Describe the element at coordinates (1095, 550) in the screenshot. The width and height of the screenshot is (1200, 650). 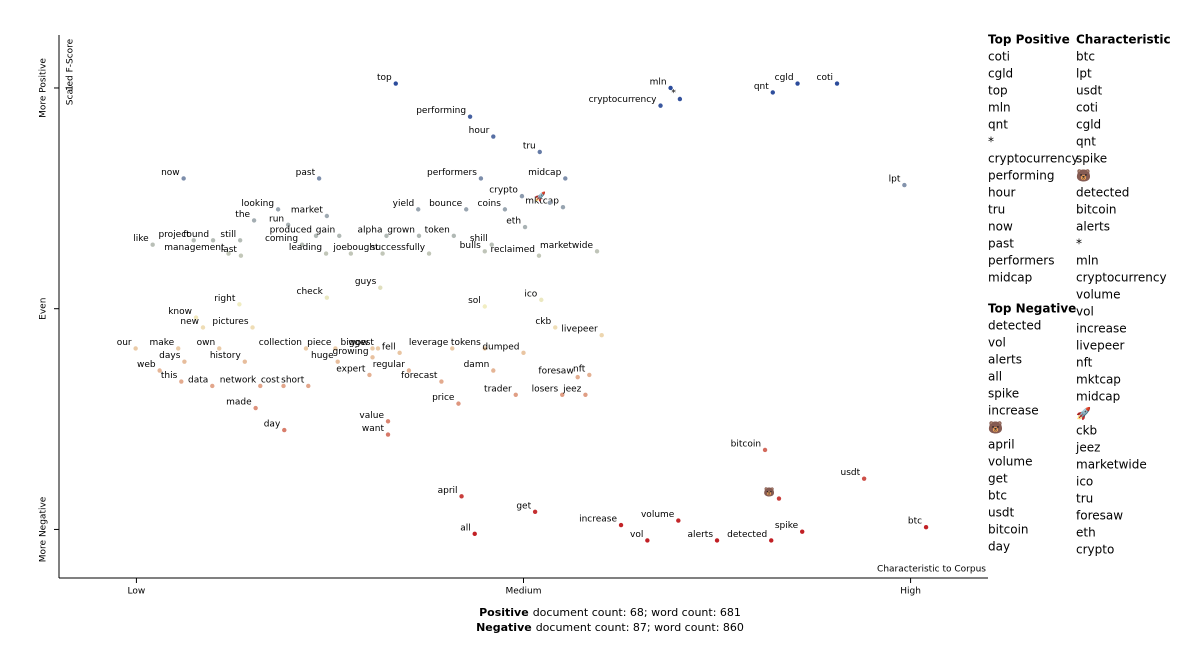
I see `panel-term: crypto` at that location.